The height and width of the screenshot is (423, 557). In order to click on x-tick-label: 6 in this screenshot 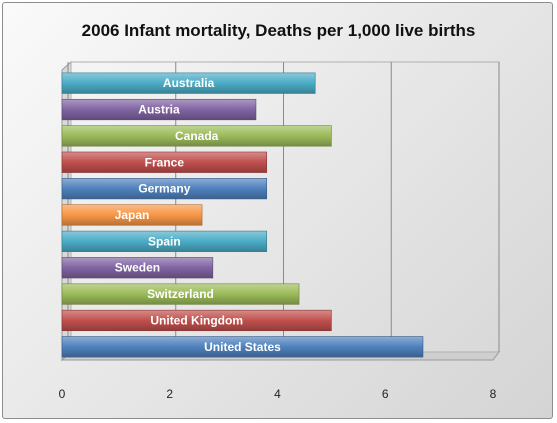, I will do `click(385, 394)`.